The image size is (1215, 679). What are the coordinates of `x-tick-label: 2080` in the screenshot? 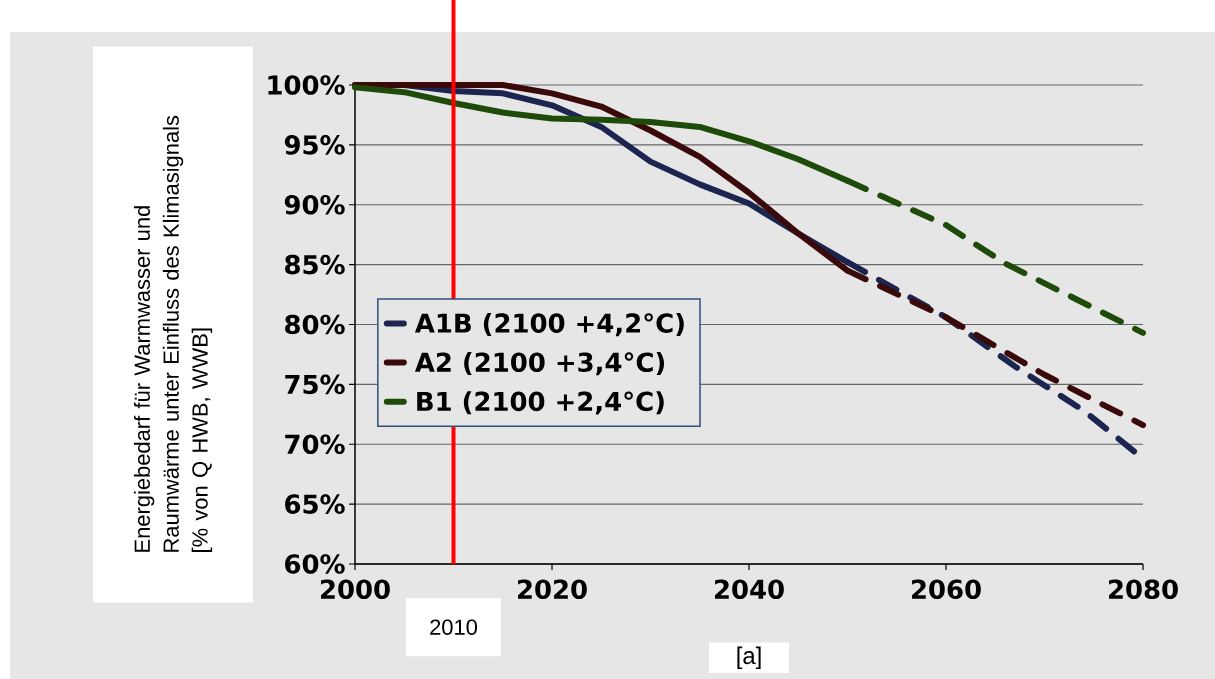 It's located at (1143, 589).